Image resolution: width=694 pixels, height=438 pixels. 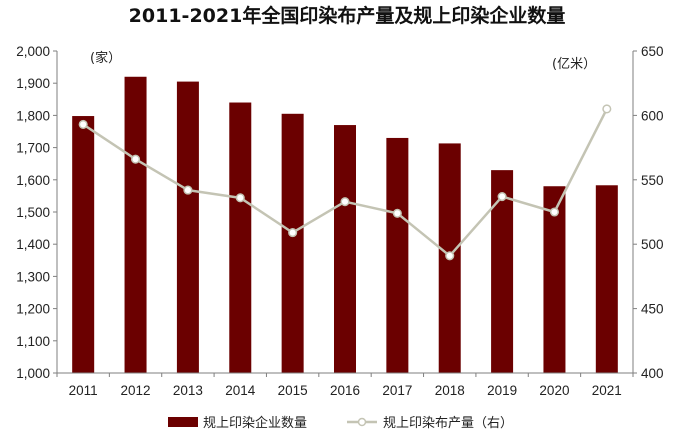 What do you see at coordinates (652, 309) in the screenshot?
I see `right-tick-label: 450` at bounding box center [652, 309].